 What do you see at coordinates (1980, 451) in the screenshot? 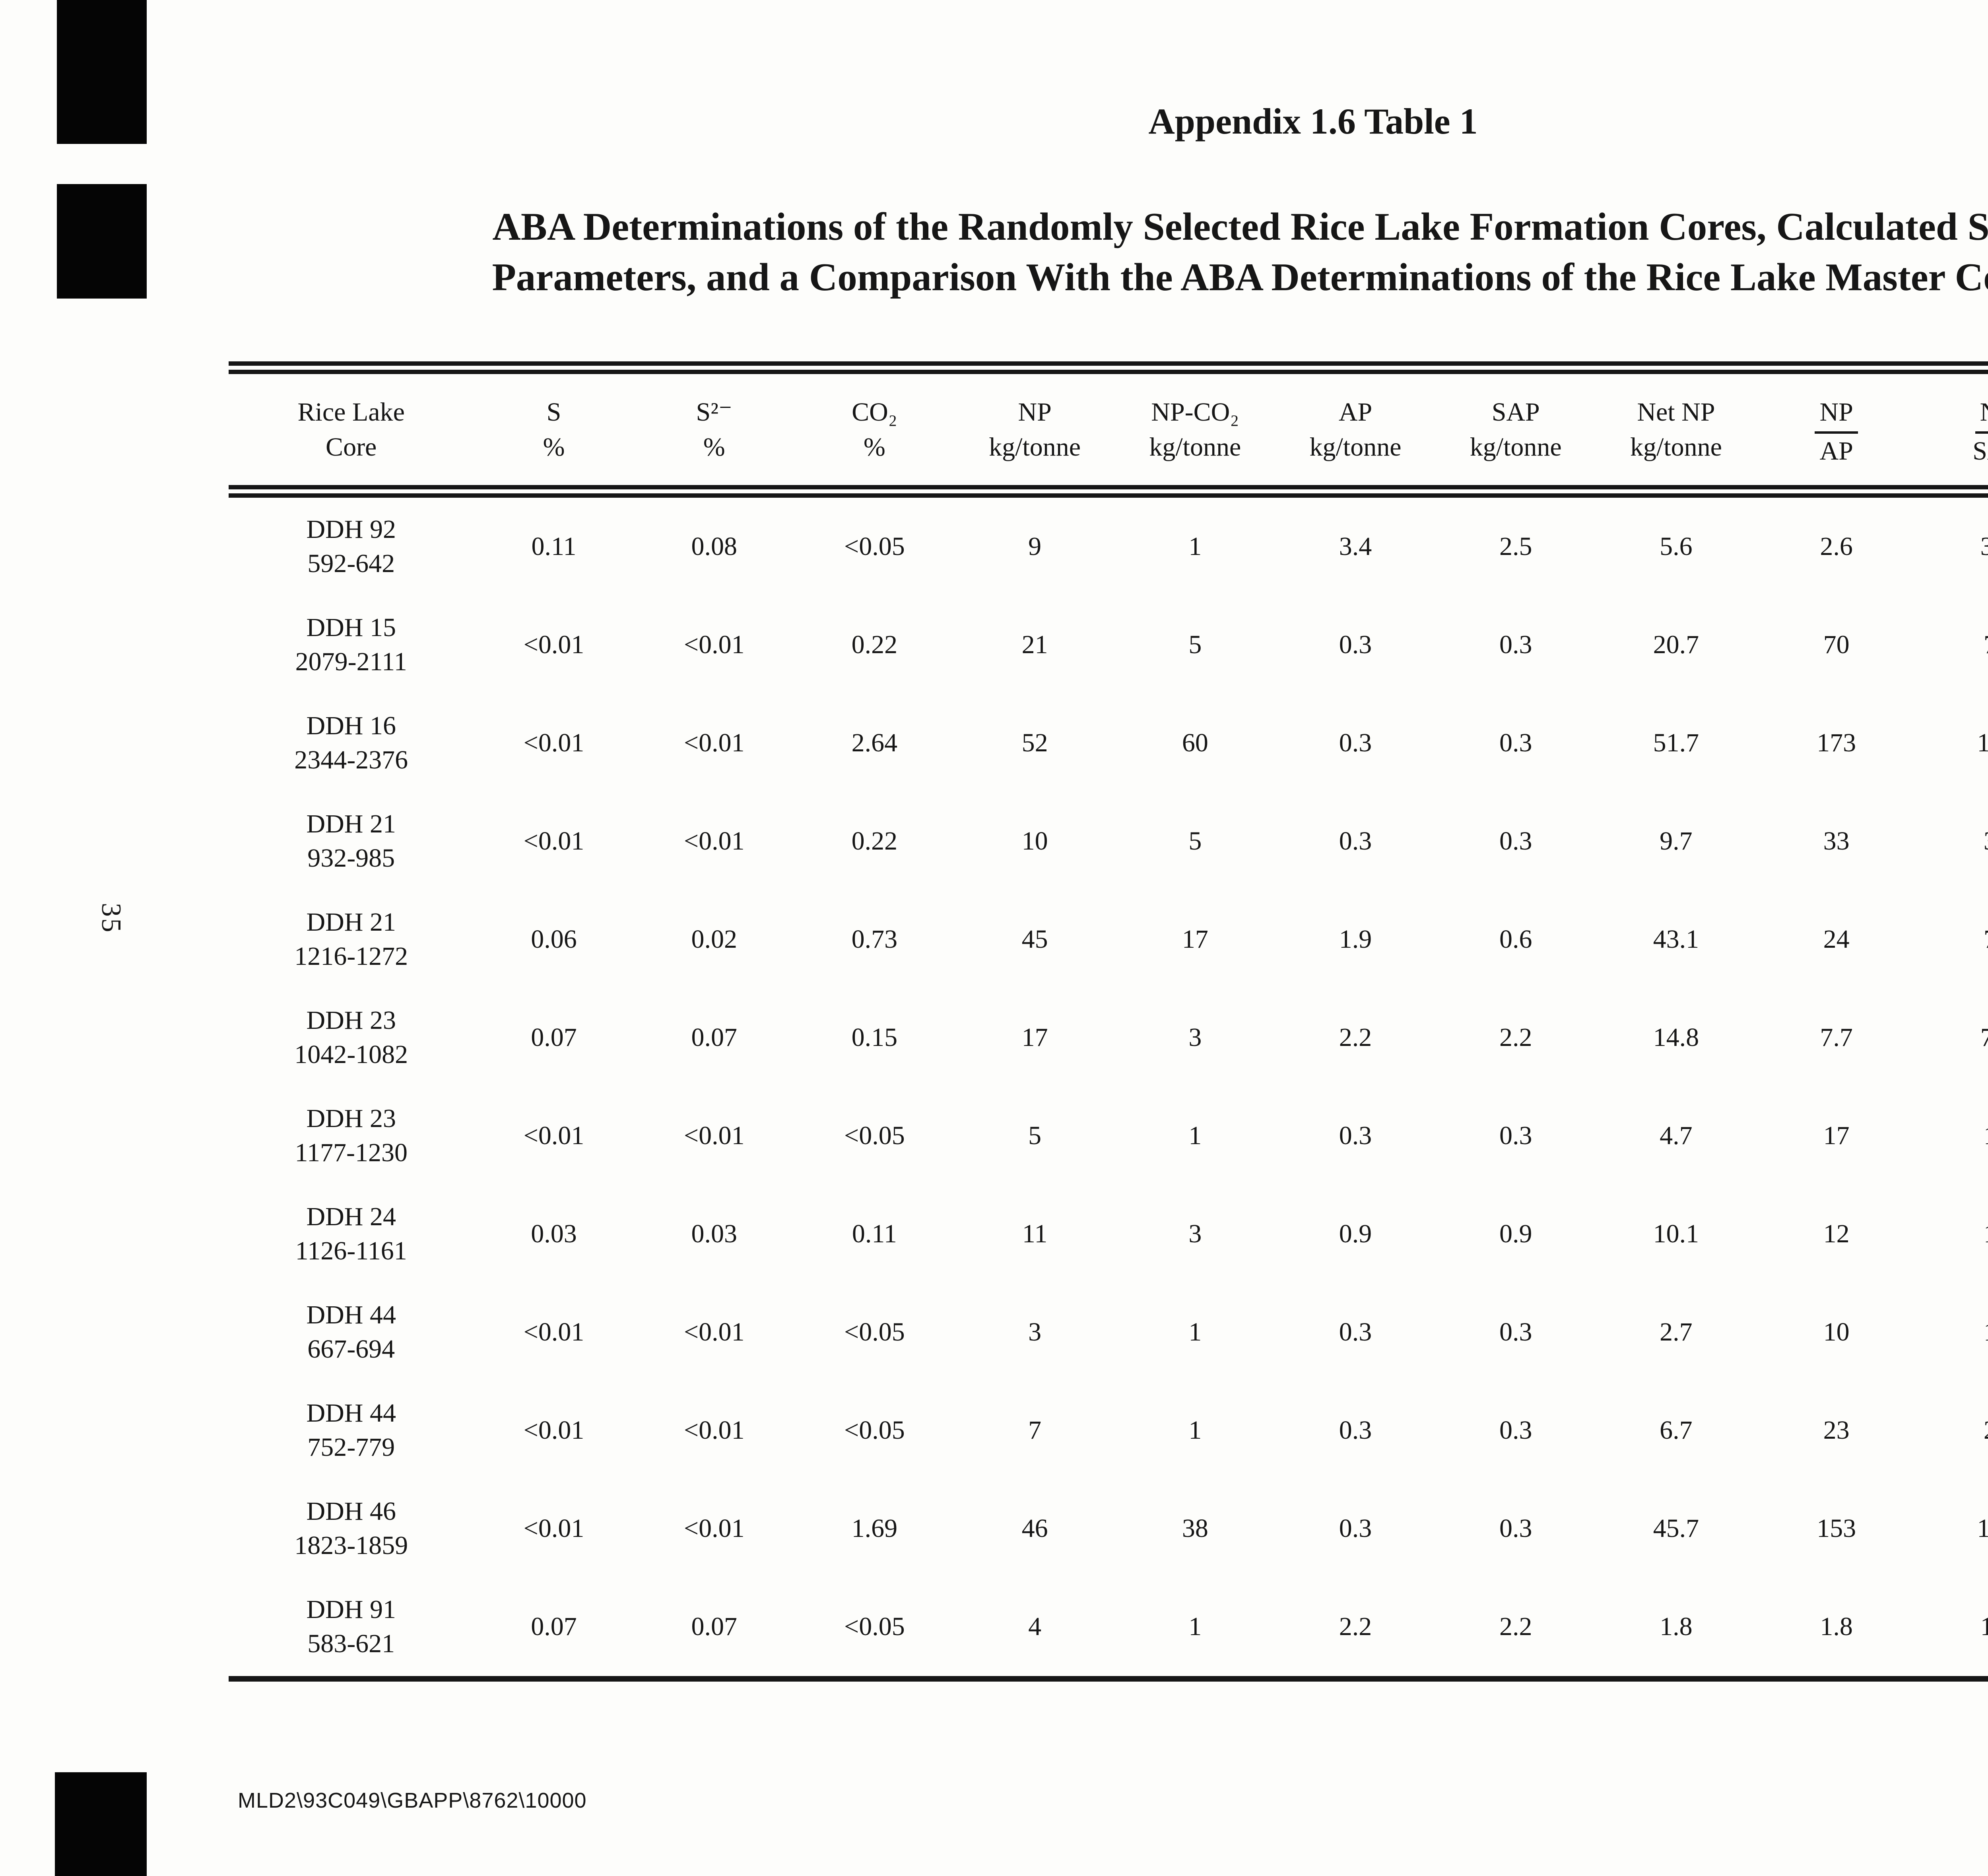
I see `column-unit: SAP` at bounding box center [1980, 451].